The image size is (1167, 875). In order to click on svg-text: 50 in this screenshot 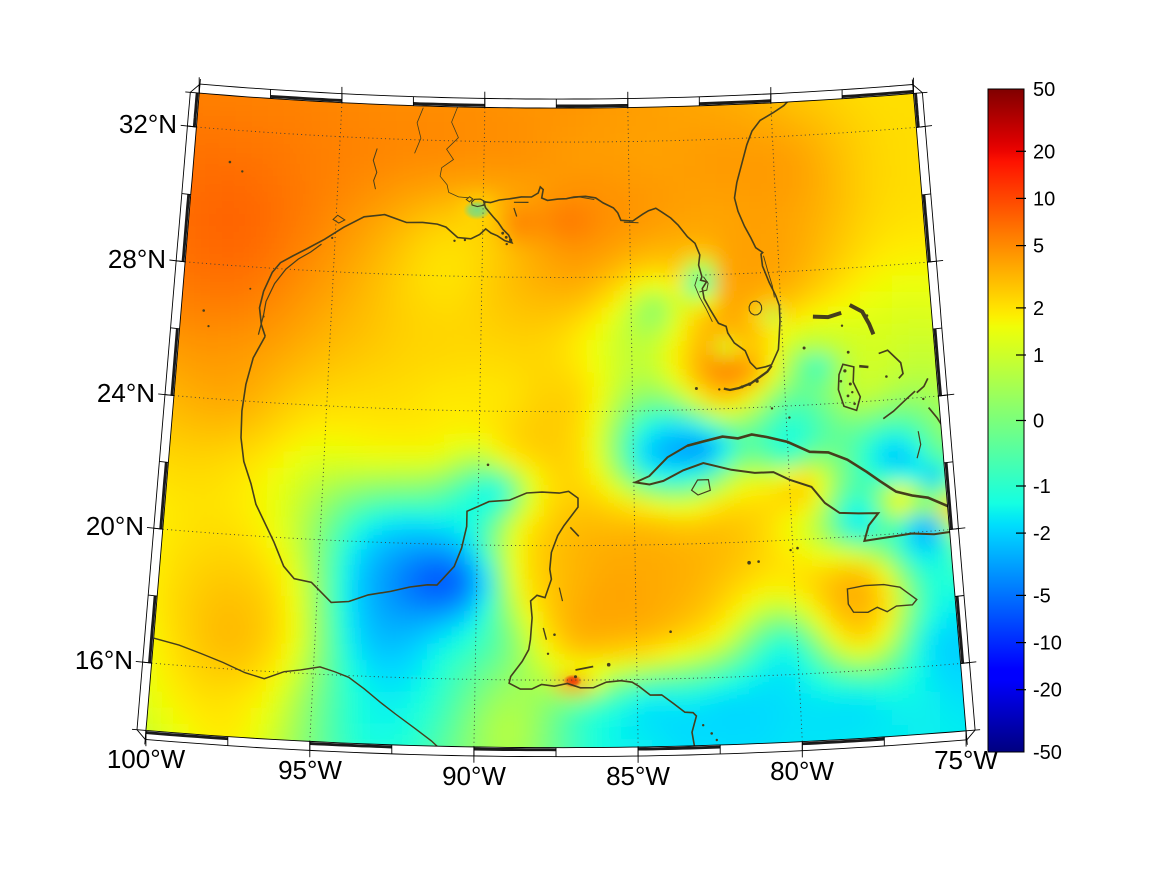, I will do `click(1044, 90)`.